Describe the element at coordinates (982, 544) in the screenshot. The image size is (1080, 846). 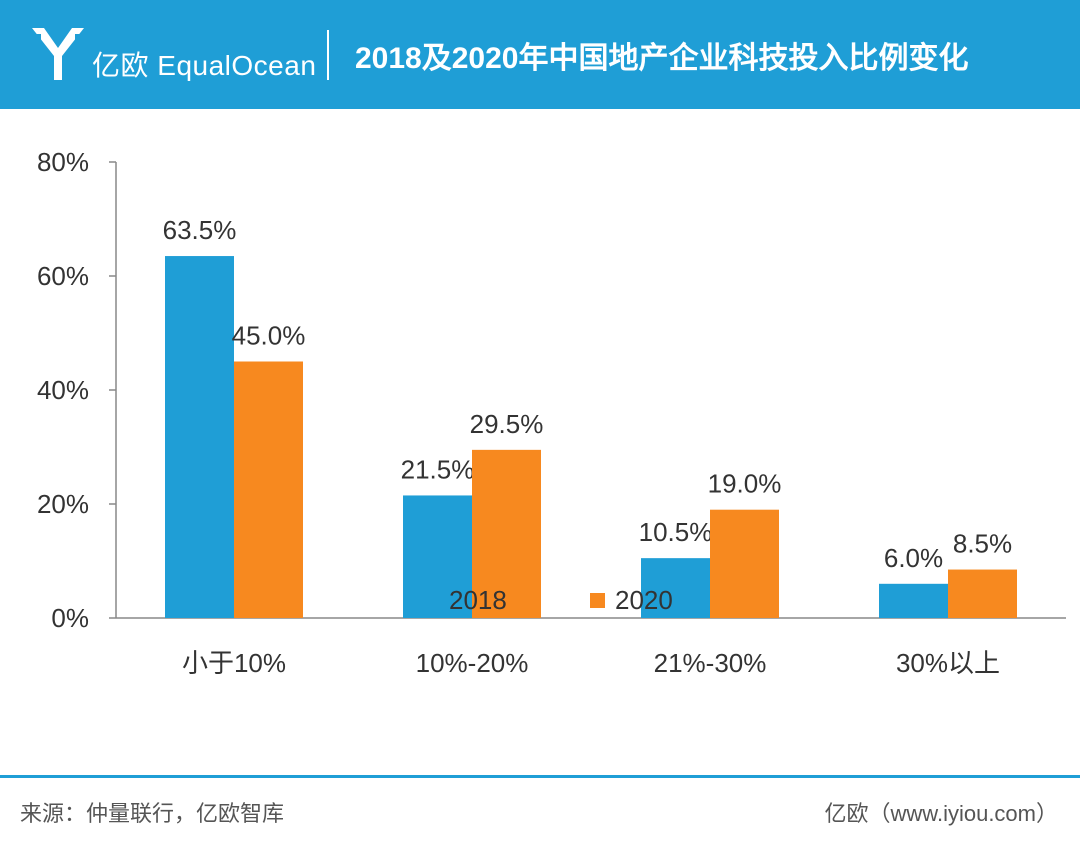
I see `data-label-2020-3: 8.5%` at that location.